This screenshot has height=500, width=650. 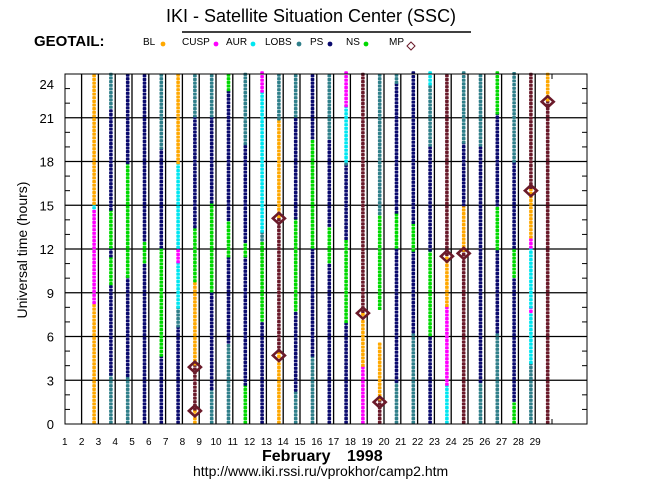 What do you see at coordinates (99, 442) in the screenshot?
I see `x-tick-label: 3` at bounding box center [99, 442].